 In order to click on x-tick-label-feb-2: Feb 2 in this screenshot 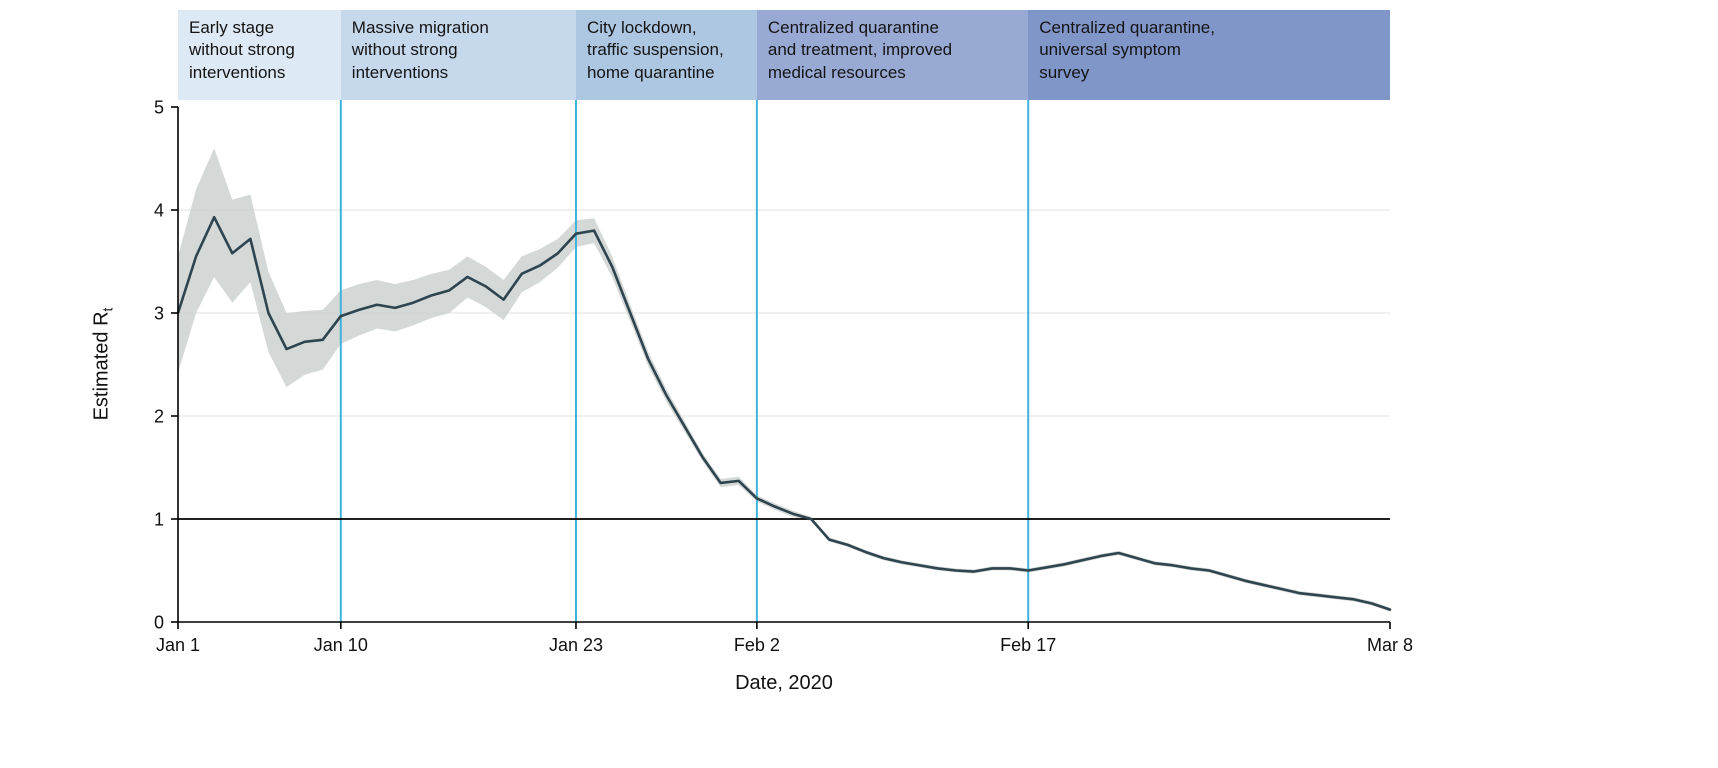, I will do `click(757, 645)`.